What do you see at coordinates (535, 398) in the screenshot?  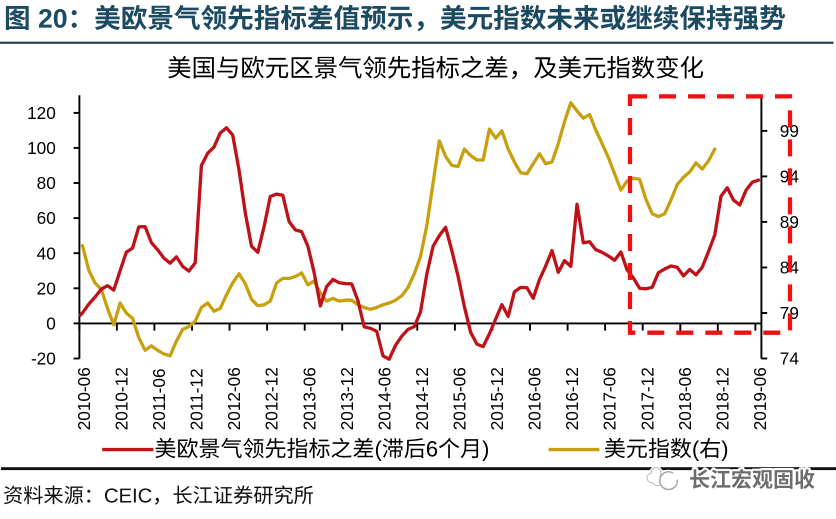 I see `svg-text: 2016-06` at bounding box center [535, 398].